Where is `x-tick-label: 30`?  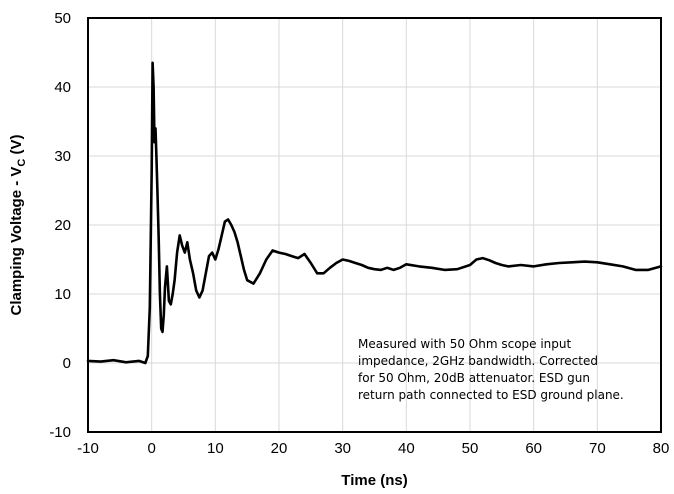
x-tick-label: 30 is located at coordinates (342, 448).